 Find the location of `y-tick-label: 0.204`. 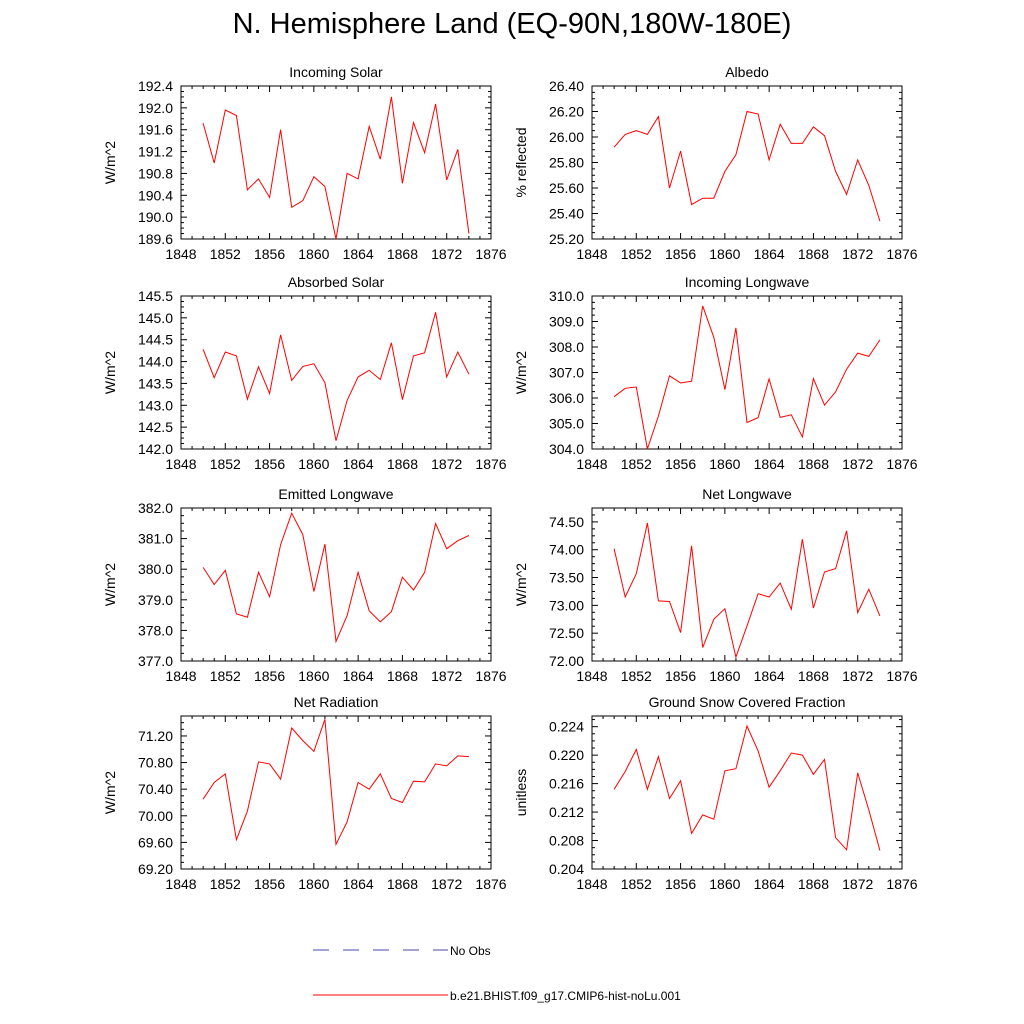

y-tick-label: 0.204 is located at coordinates (566, 869).